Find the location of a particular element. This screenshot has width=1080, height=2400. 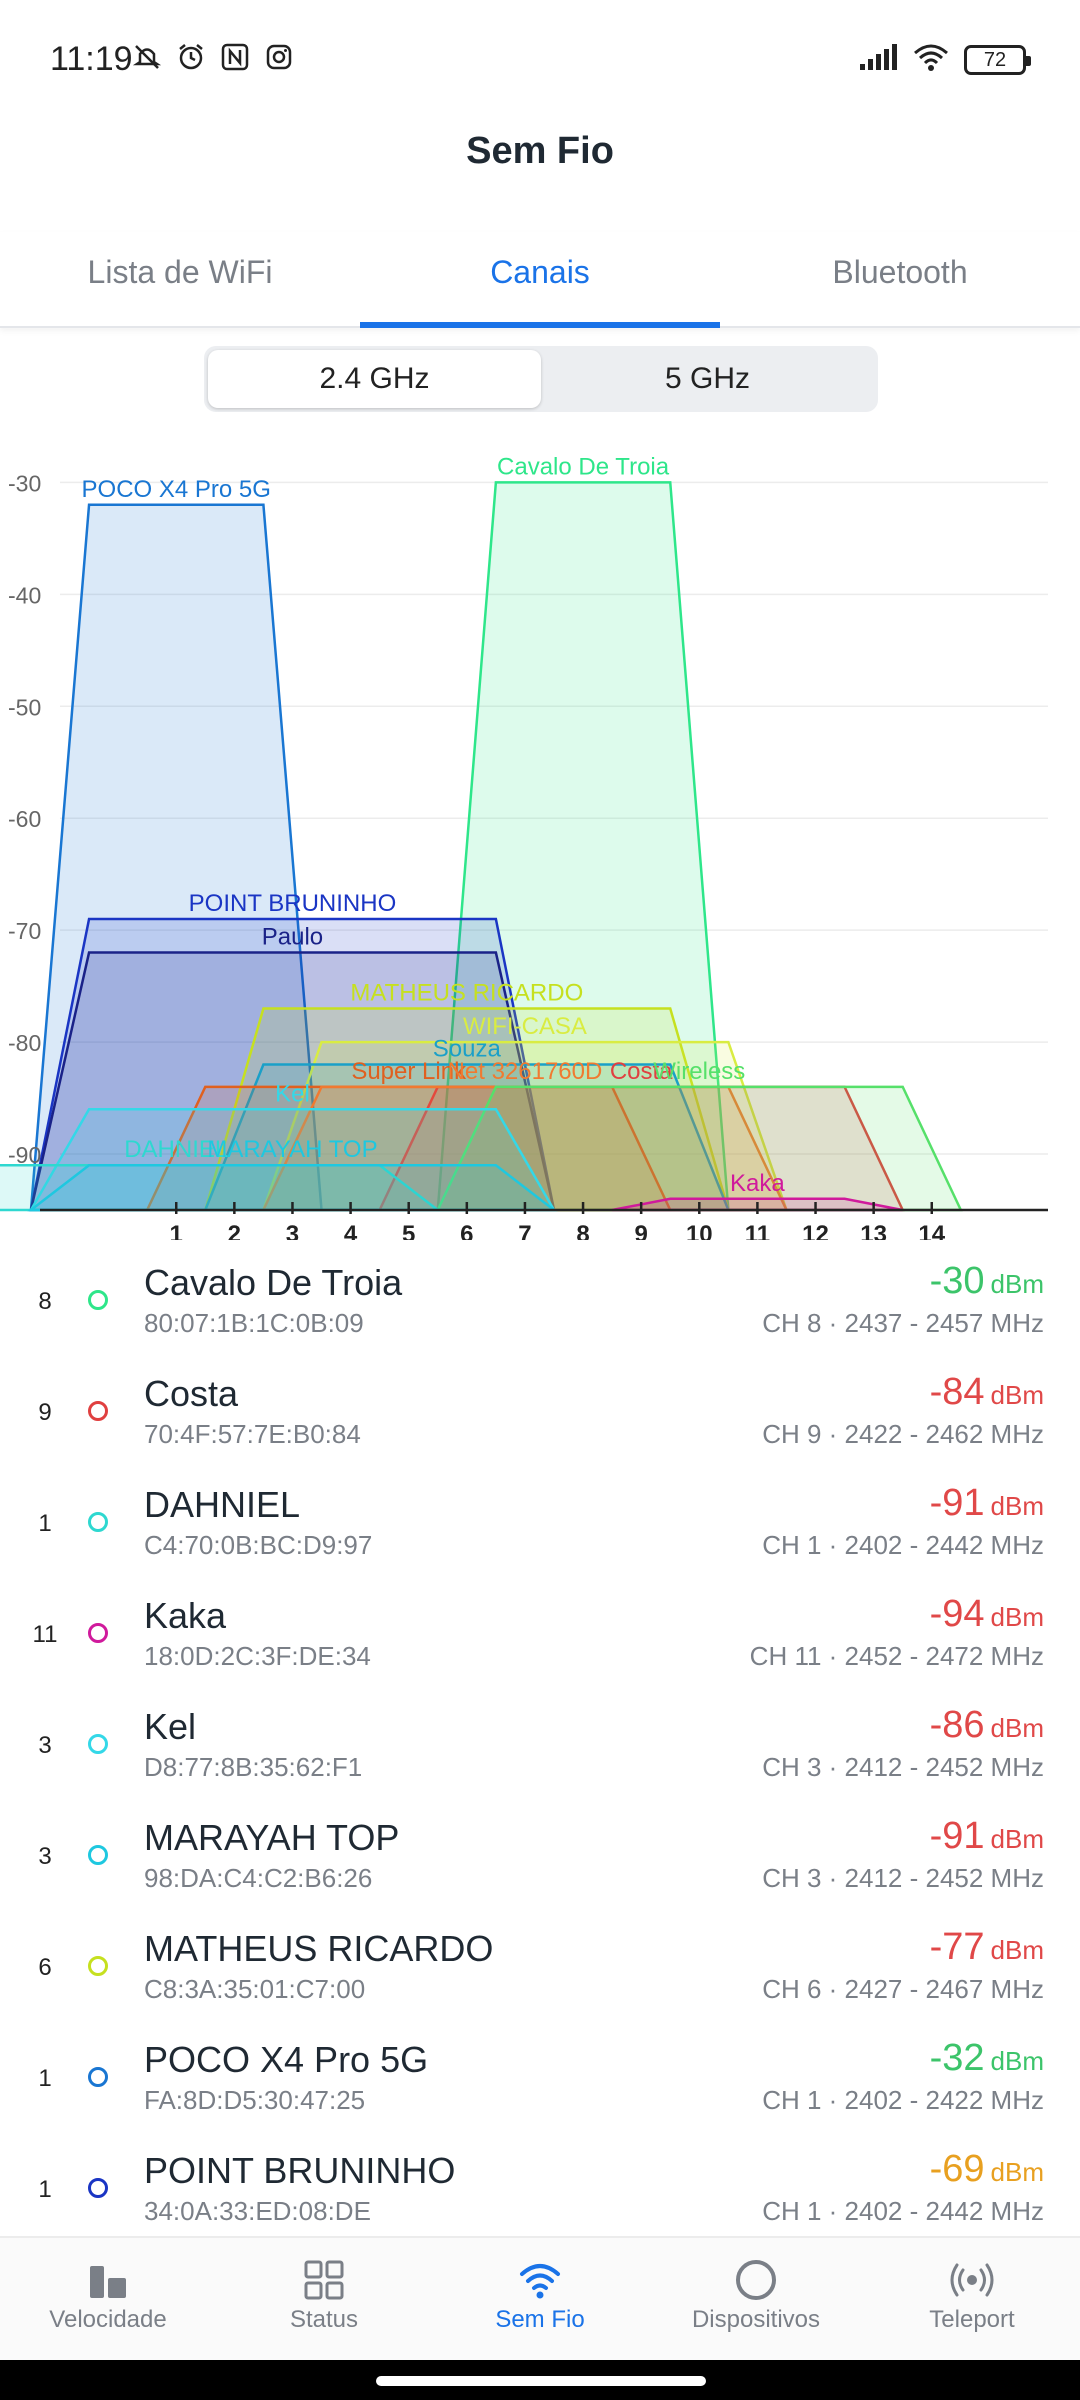

series-label: Costa is located at coordinates (641, 1071).